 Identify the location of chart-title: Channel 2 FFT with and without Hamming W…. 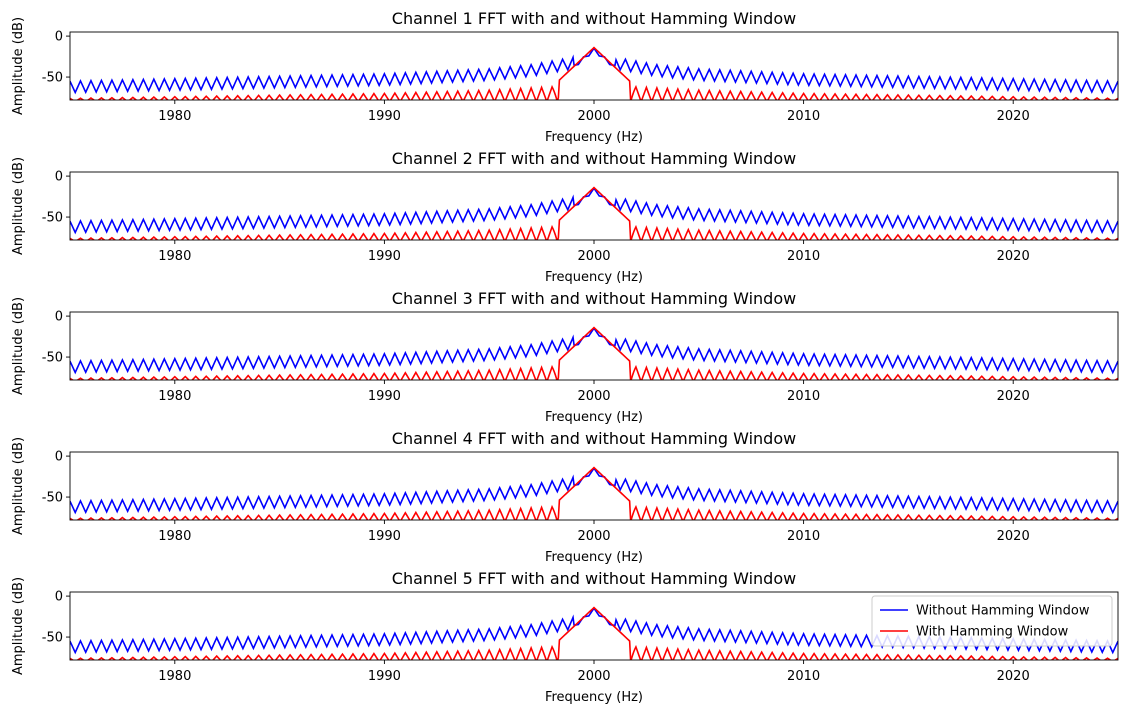
(594, 158).